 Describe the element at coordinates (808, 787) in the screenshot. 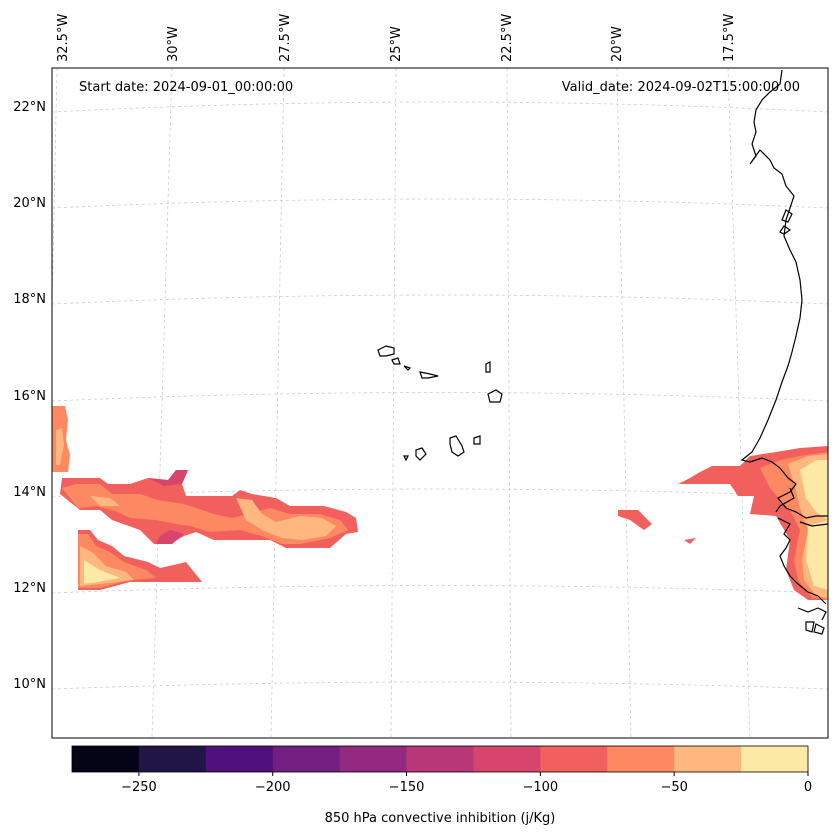

I see `colorbar-tick-label: 0` at that location.